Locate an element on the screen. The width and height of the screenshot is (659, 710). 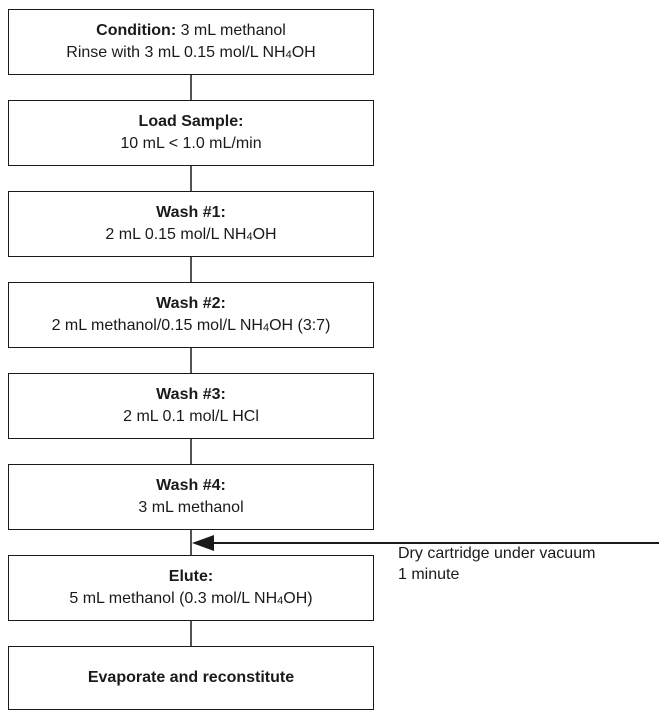
dry-cartridge-note: Dry cartridge under vacuum 1 minute is located at coordinates (496, 564).